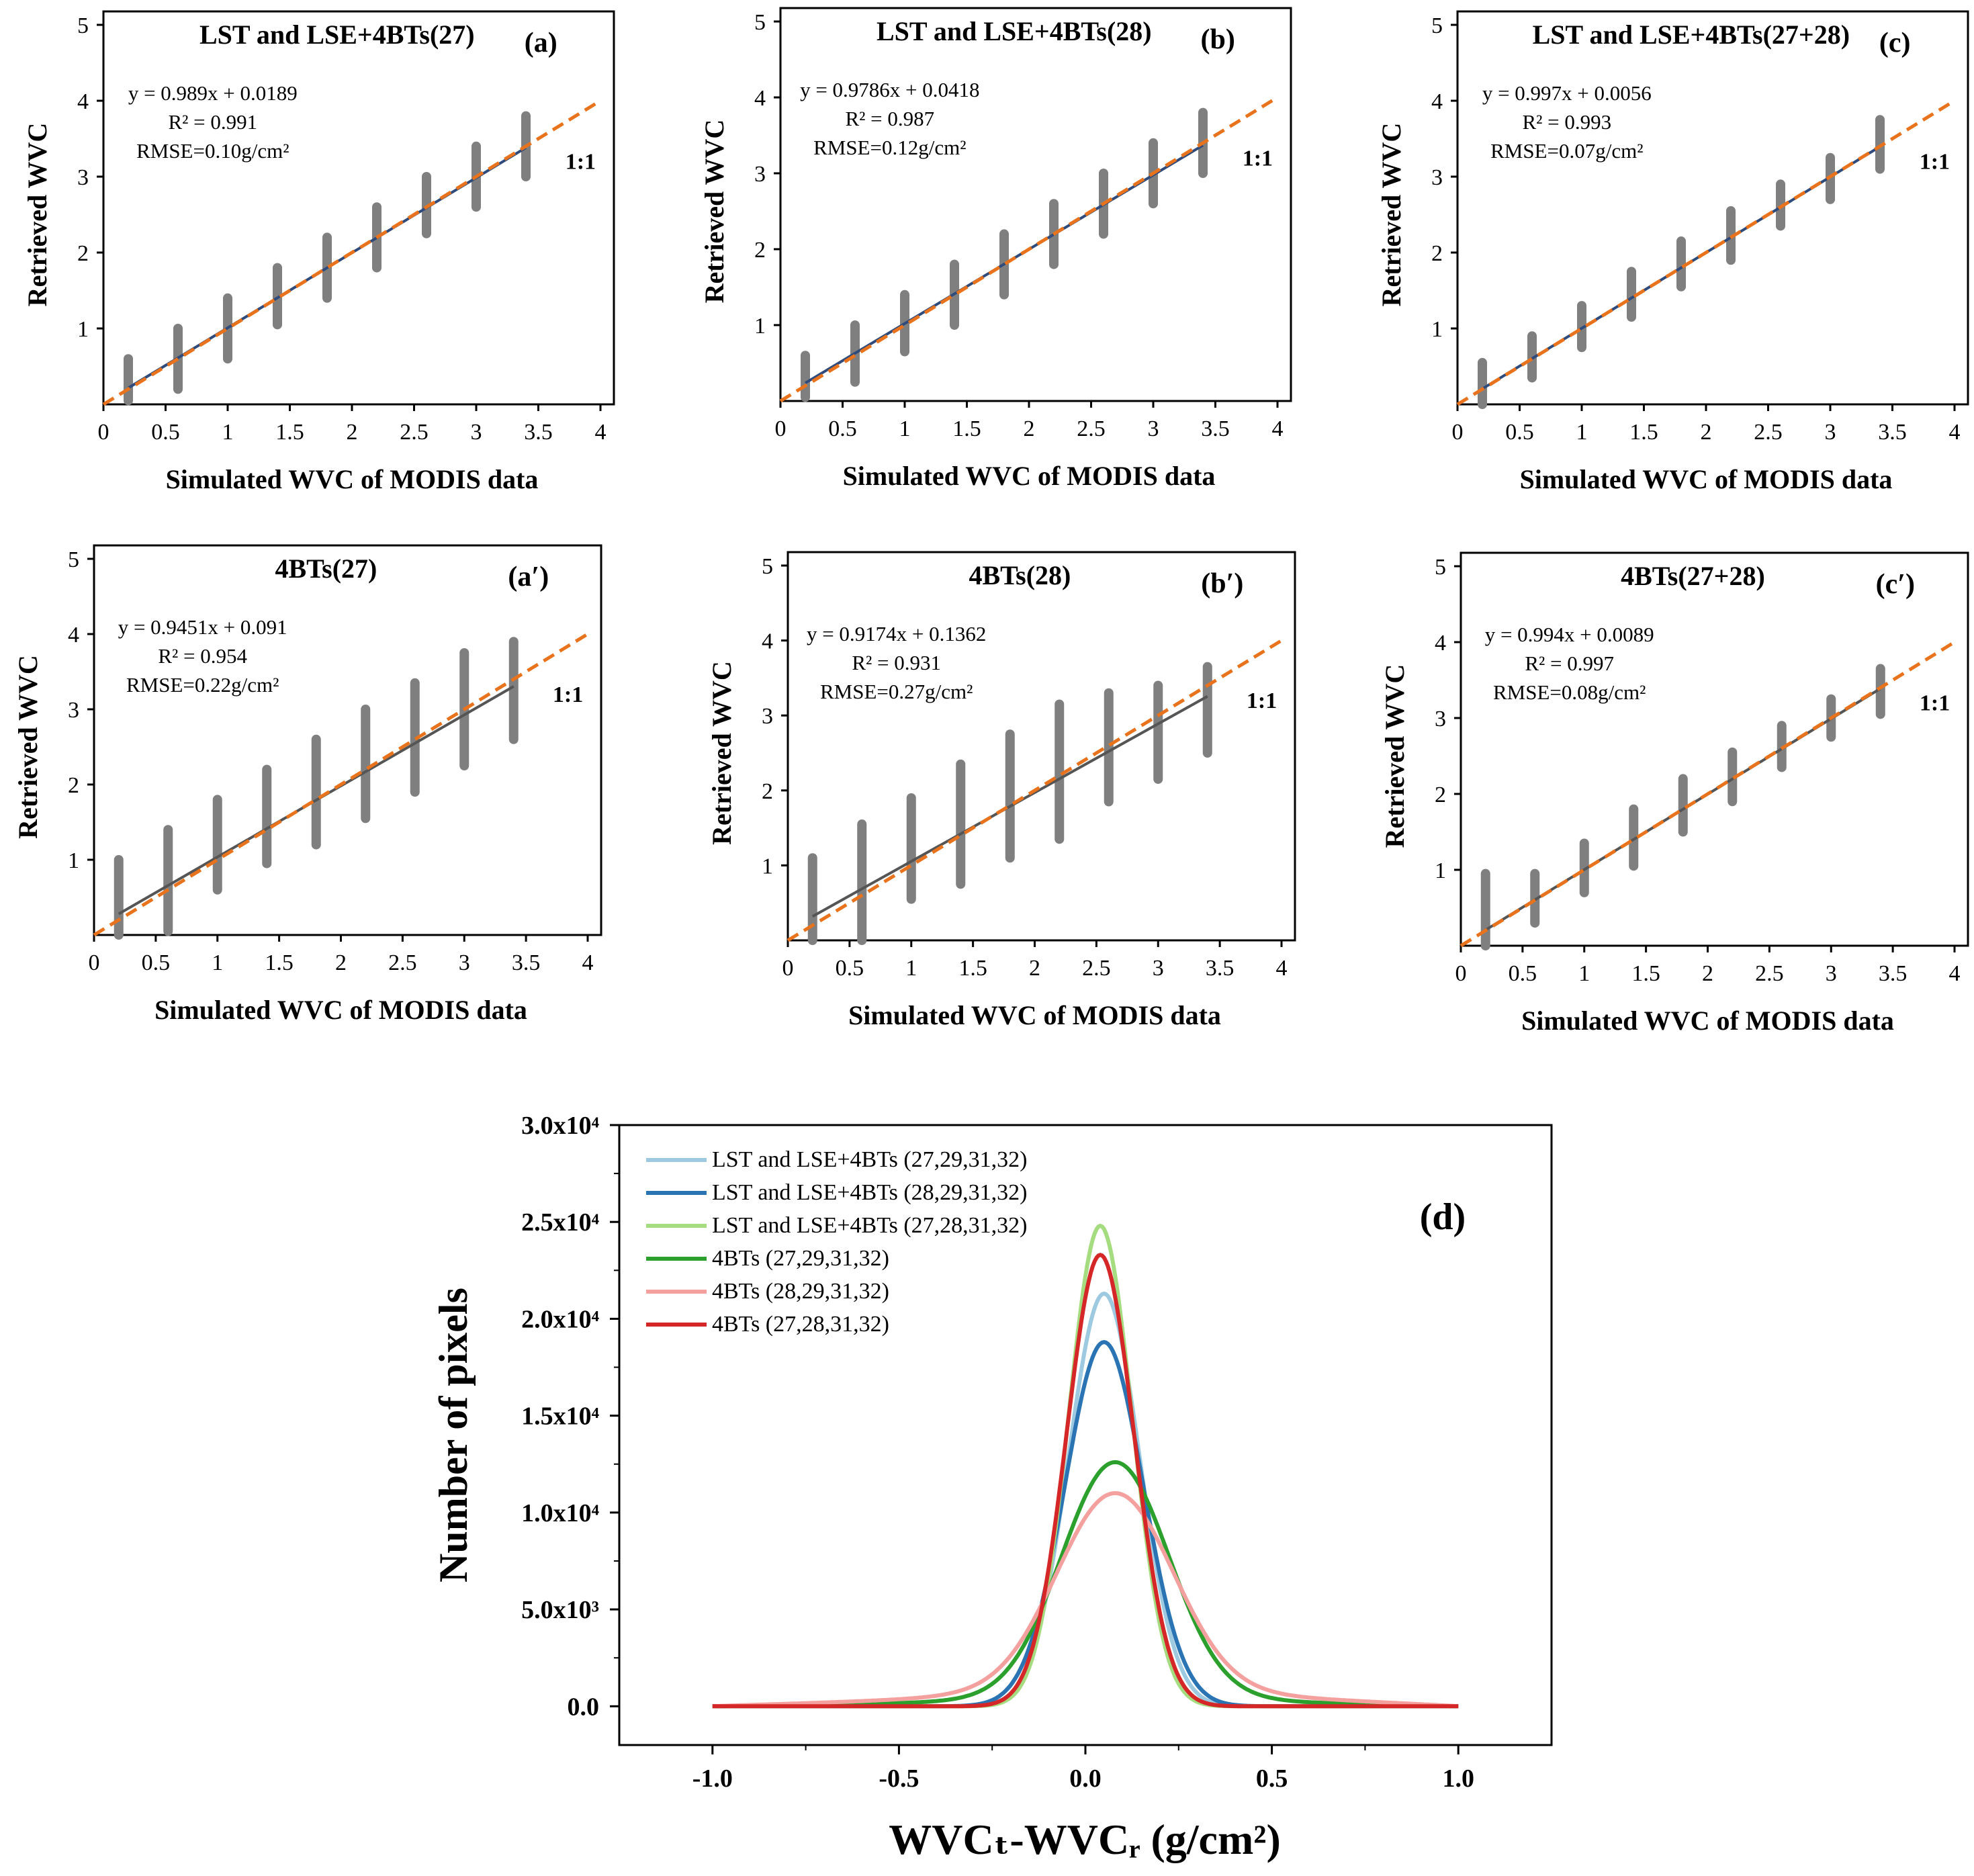 Image resolution: width=1974 pixels, height=1876 pixels. I want to click on r-squared: R² = 0.931, so click(896, 662).